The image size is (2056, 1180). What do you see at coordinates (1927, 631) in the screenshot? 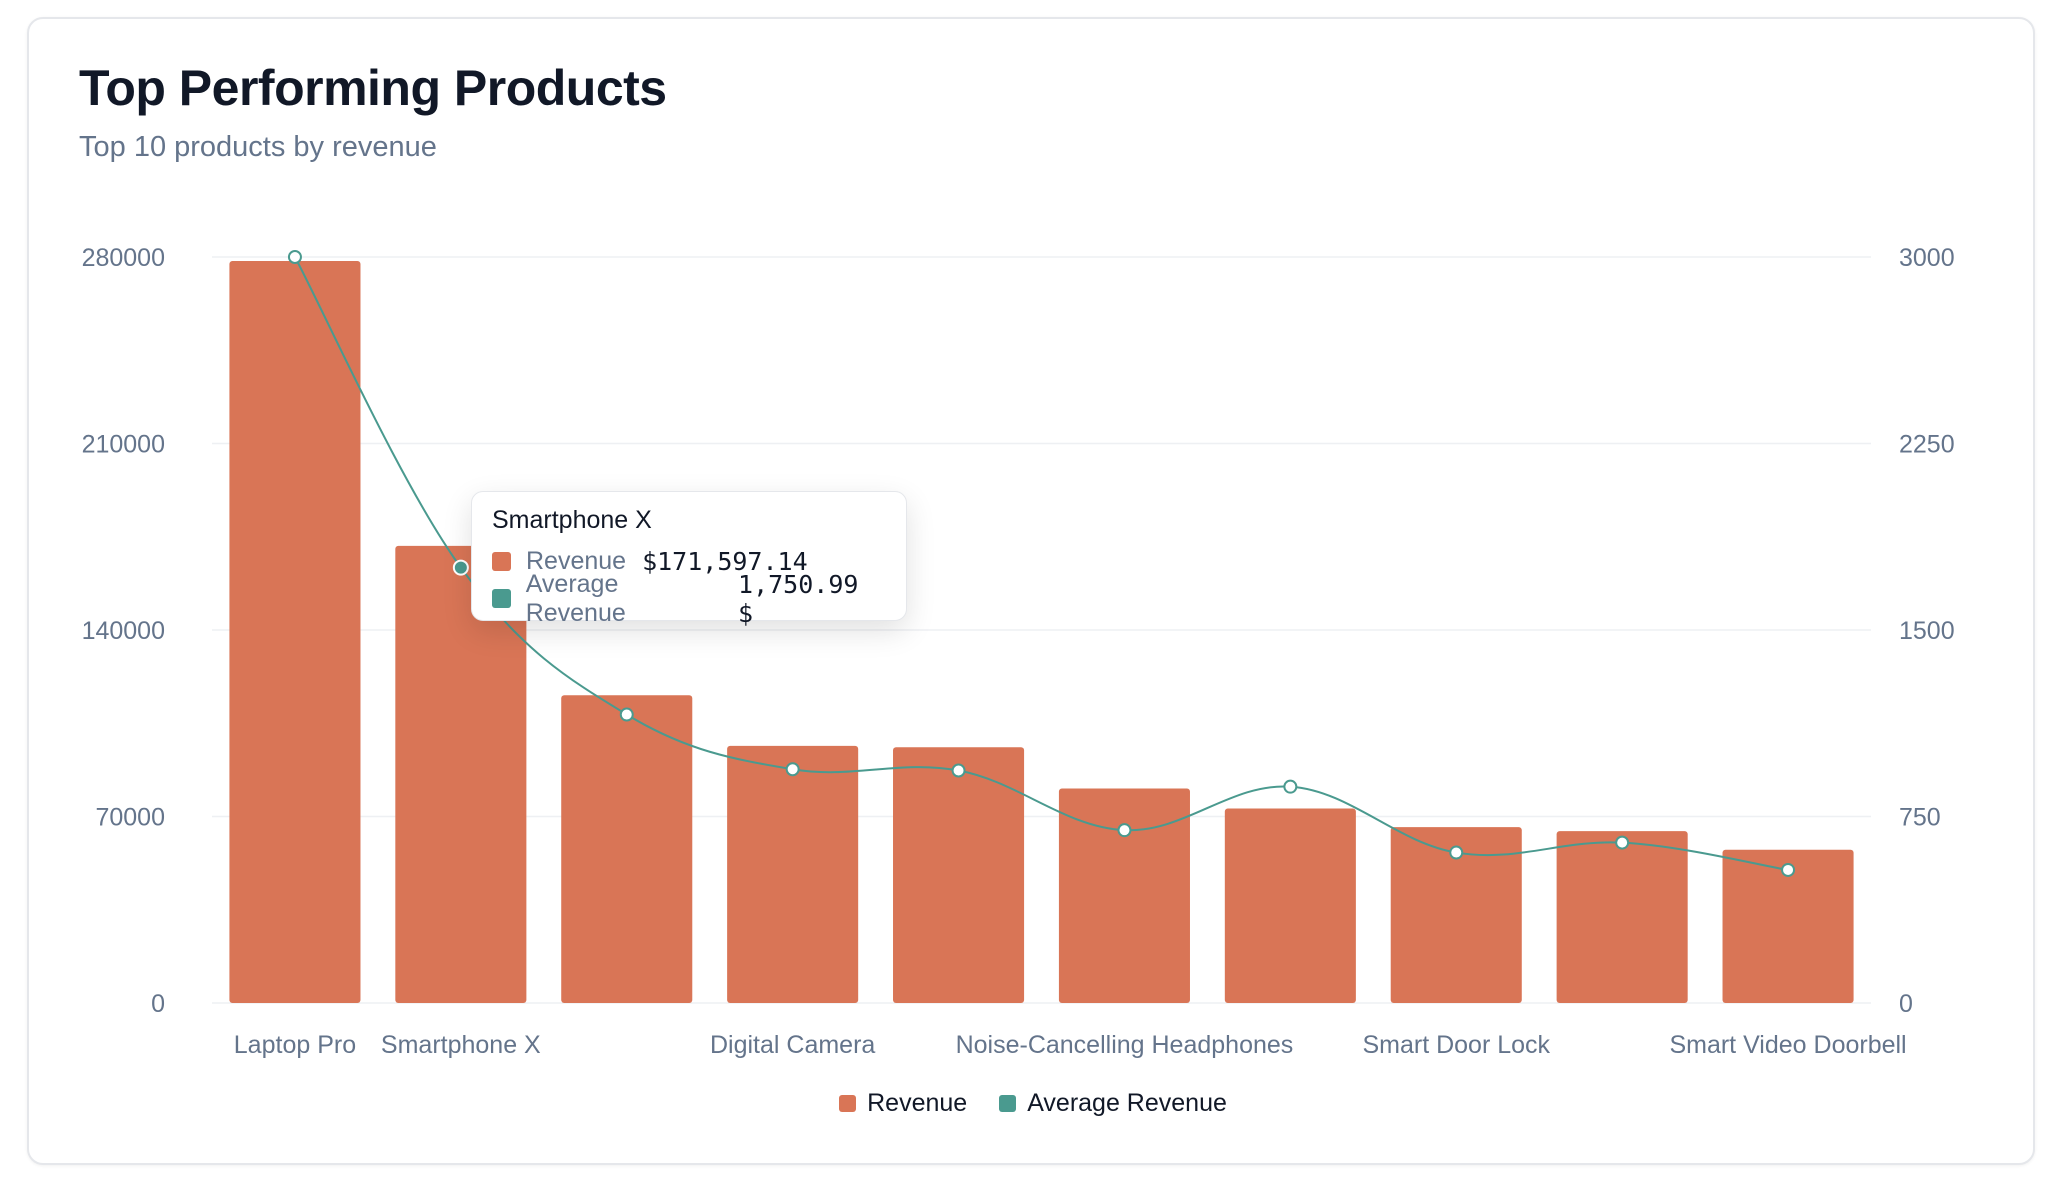
I see `y-right-tick-label: 1500` at bounding box center [1927, 631].